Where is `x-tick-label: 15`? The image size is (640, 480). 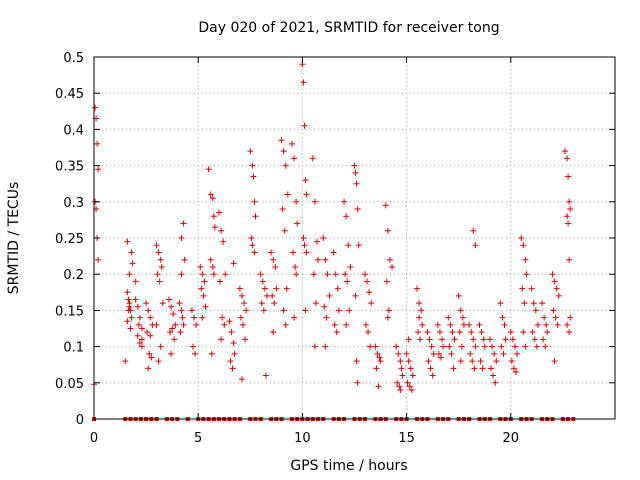
x-tick-label: 15 is located at coordinates (406, 438).